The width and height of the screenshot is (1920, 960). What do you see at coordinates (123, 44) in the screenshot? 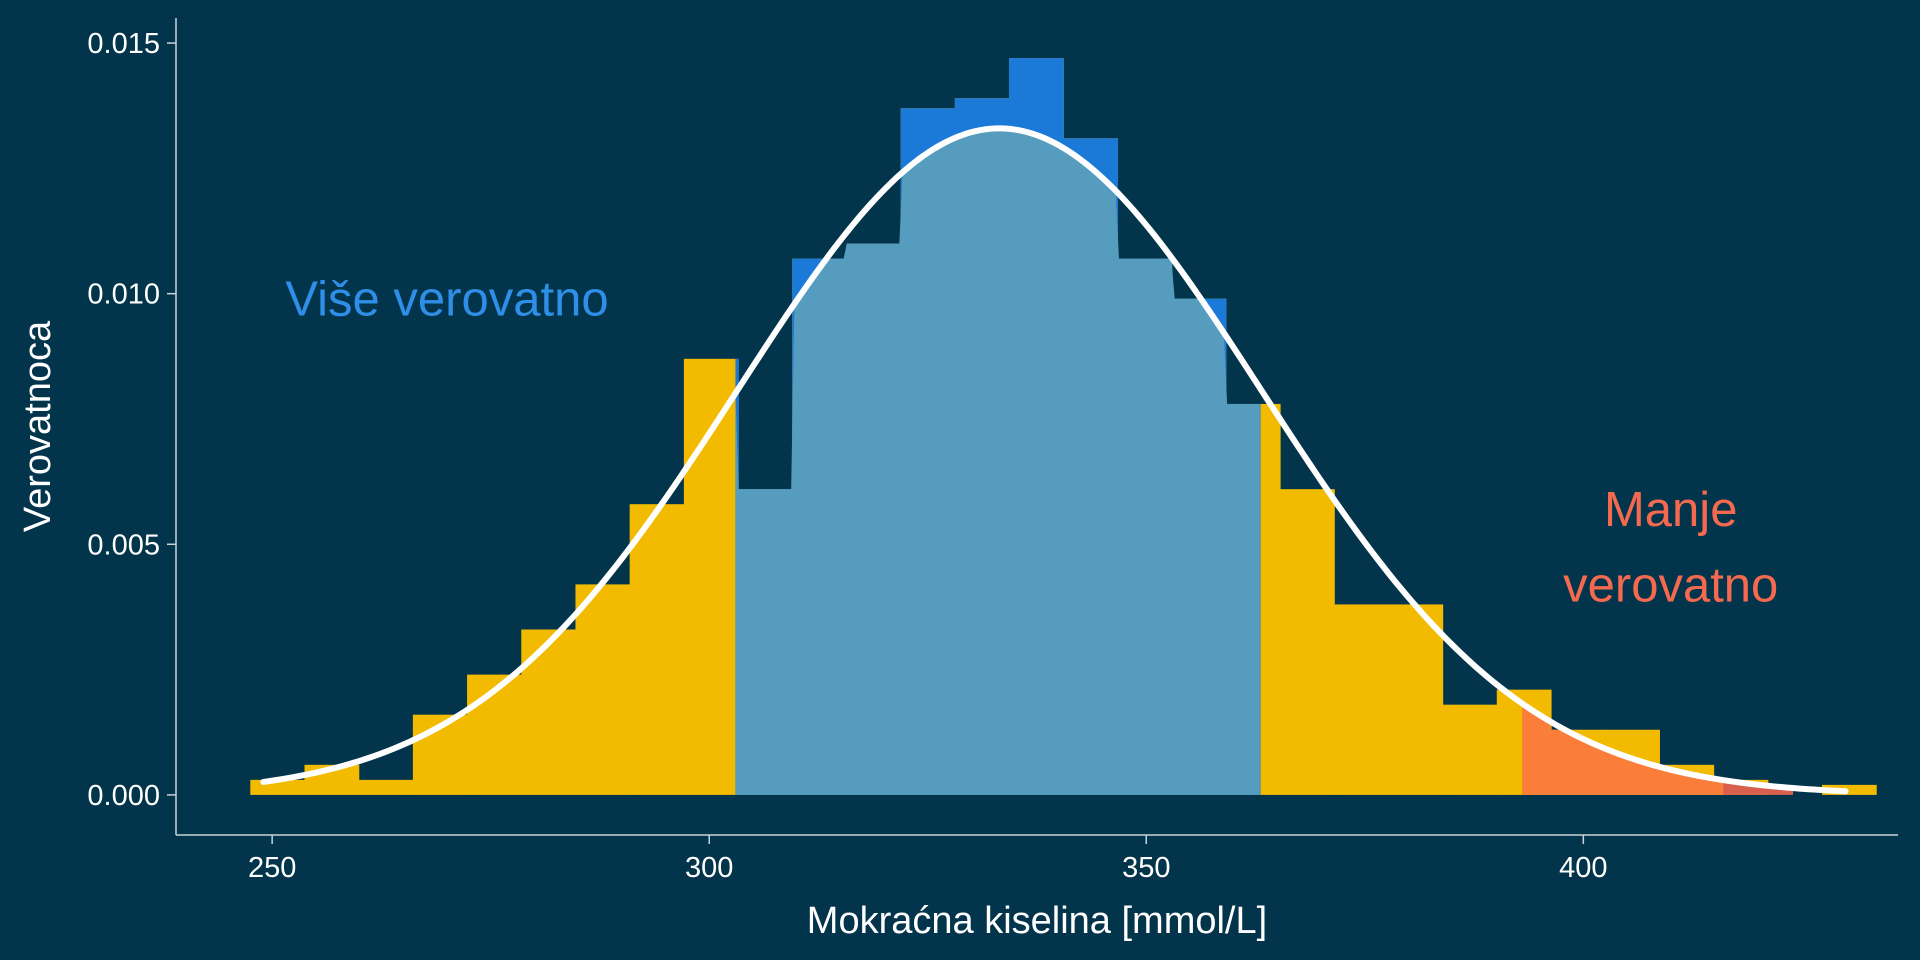
I see `y-tick-label: 0.015` at bounding box center [123, 44].